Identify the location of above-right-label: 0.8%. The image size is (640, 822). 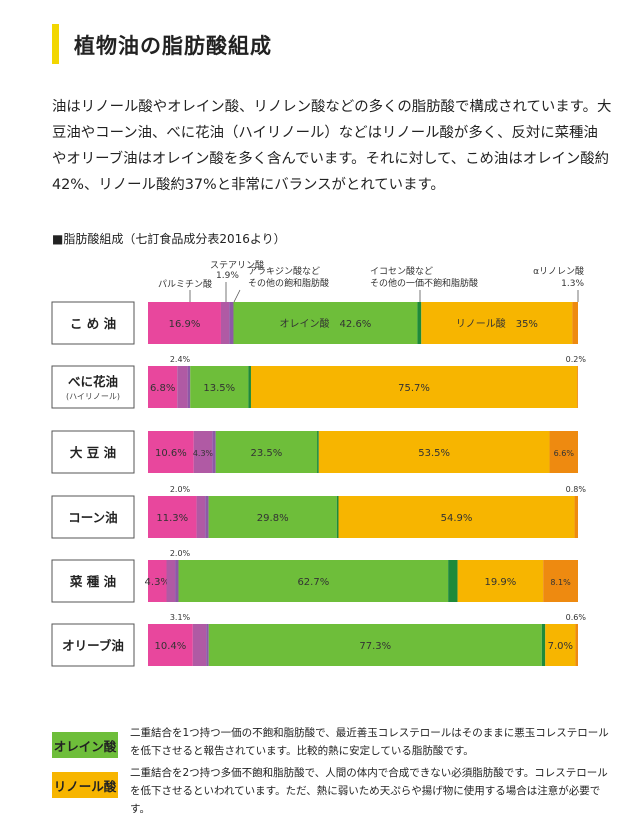
(576, 489).